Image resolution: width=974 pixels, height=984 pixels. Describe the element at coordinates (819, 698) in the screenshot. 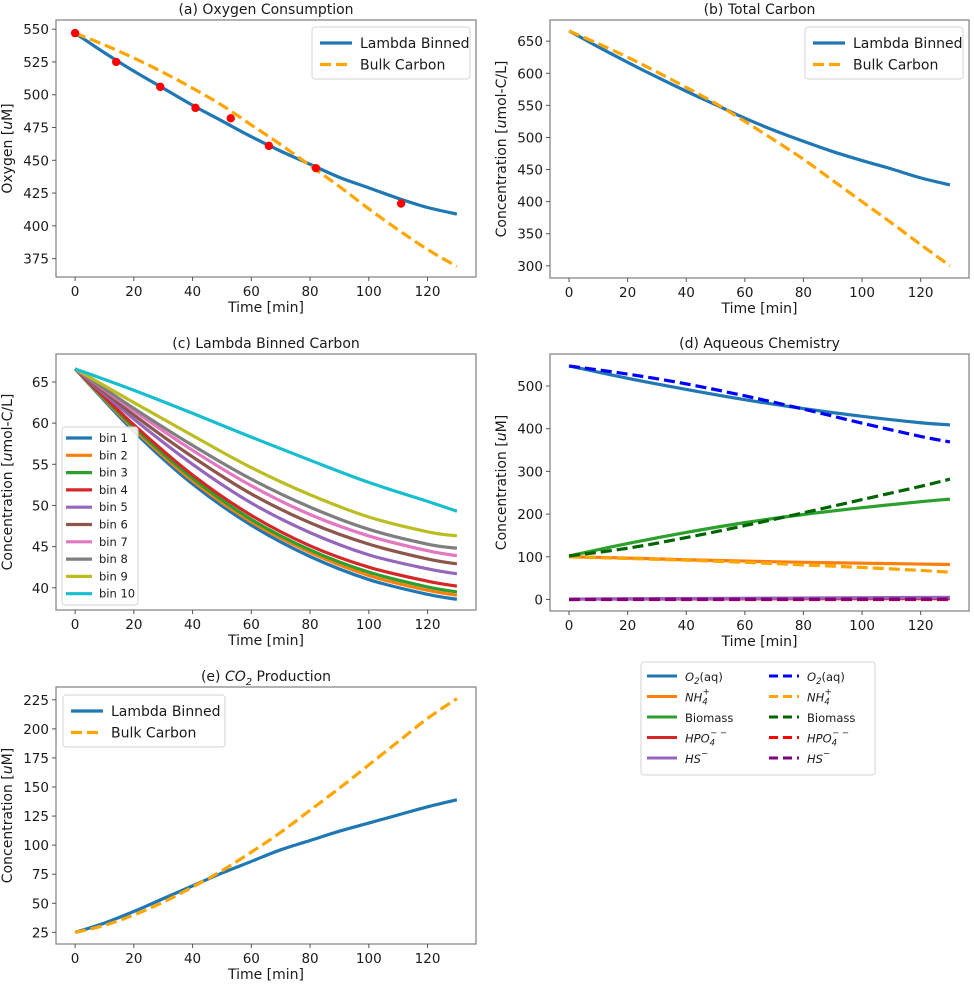

I see `legend-label: NH4+` at that location.